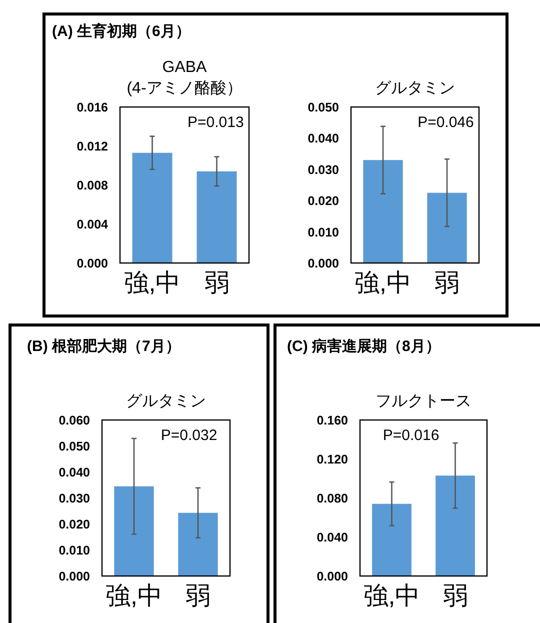 This screenshot has height=623, width=540. Describe the element at coordinates (446, 122) in the screenshot. I see `annotation: P=0.046` at that location.